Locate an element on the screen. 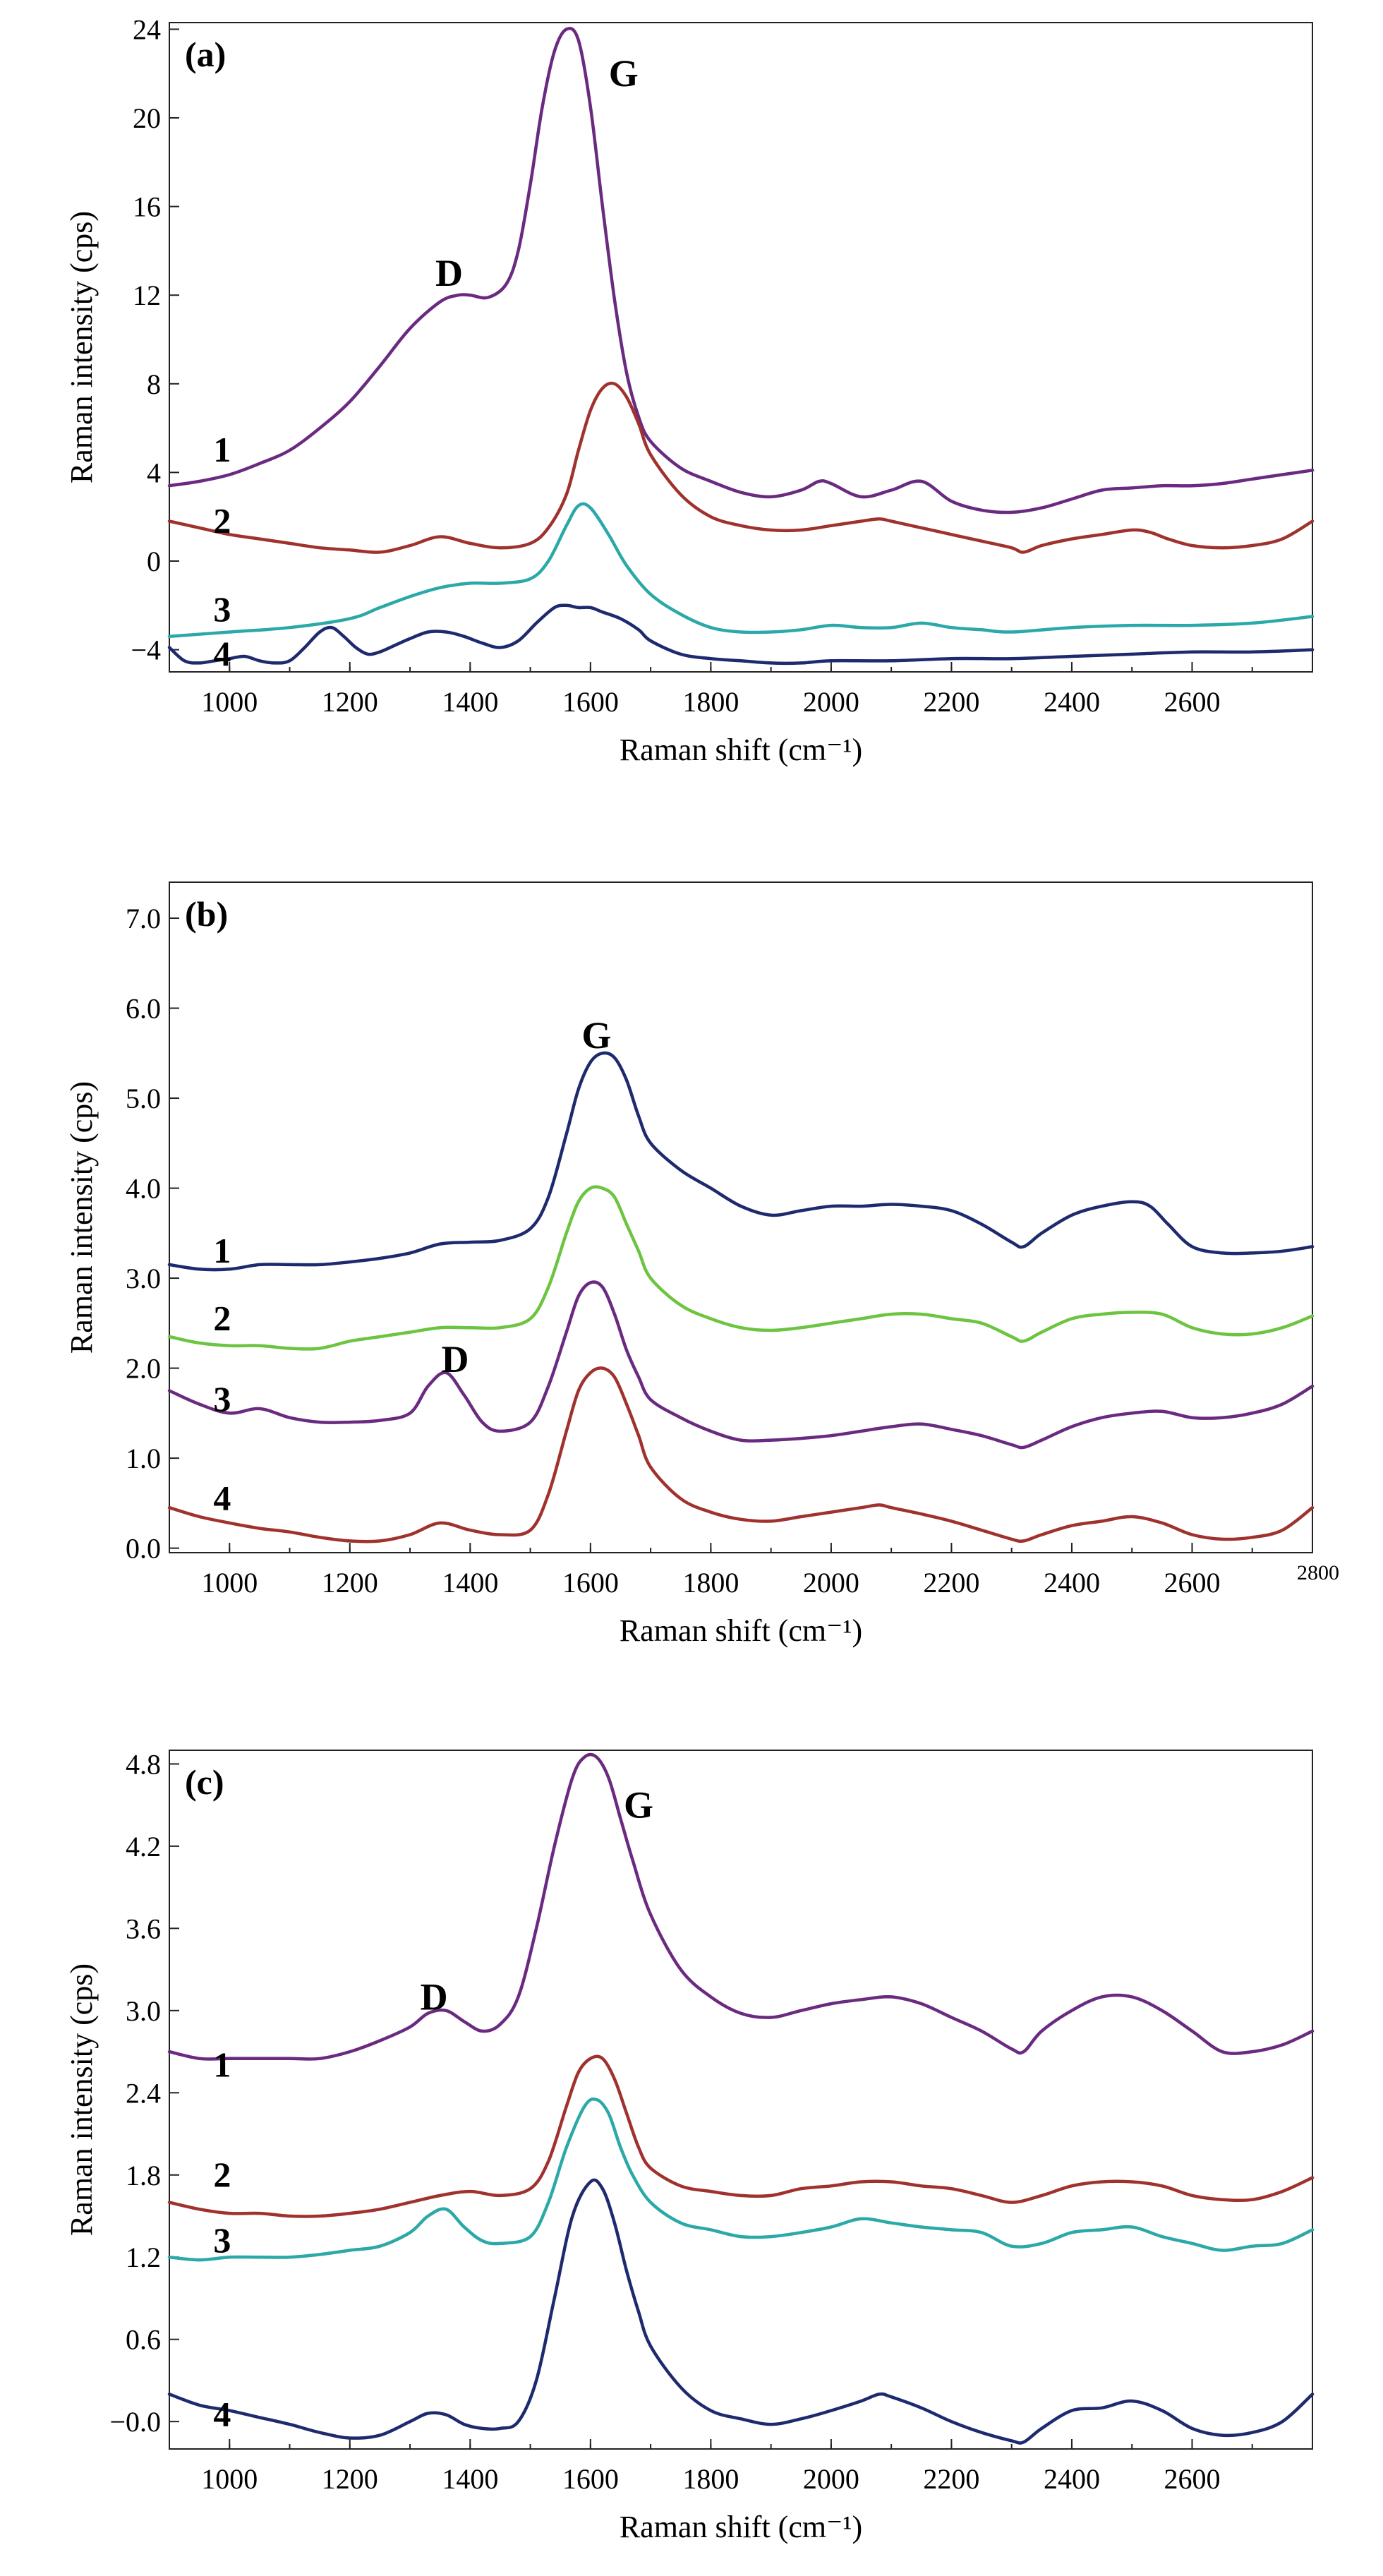  y-tick-label: 2.0 is located at coordinates (143, 1369).